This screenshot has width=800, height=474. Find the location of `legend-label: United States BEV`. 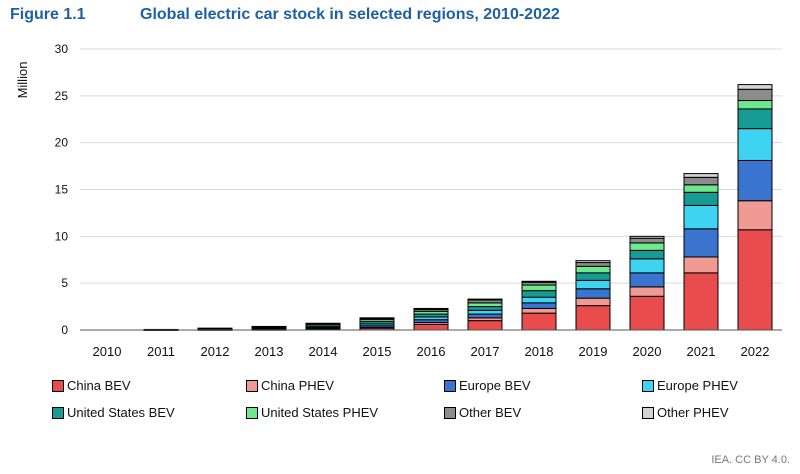

legend-label: United States BEV is located at coordinates (121, 412).